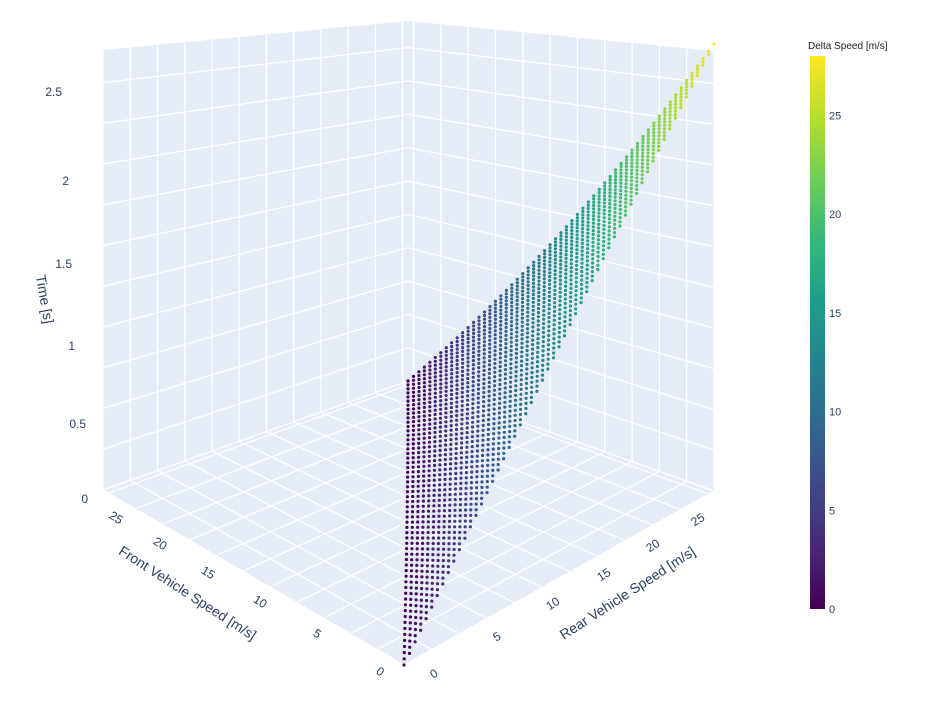 This screenshot has height=701, width=927. What do you see at coordinates (255, 102) in the screenshot?
I see `wall-gridline` at bounding box center [255, 102].